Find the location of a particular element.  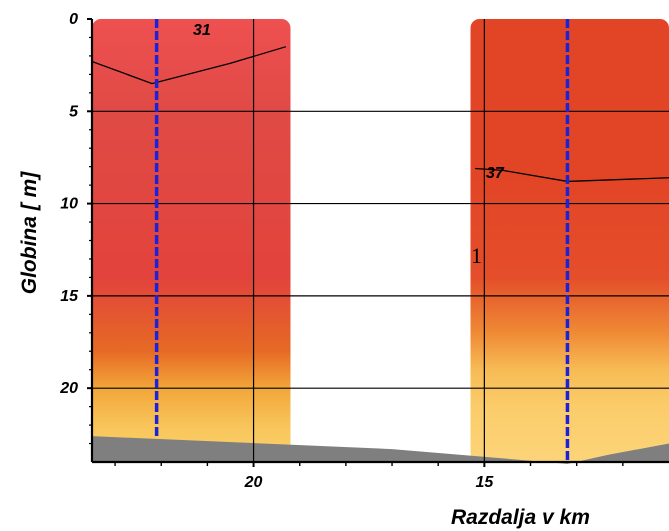

y-tick-label: 10 is located at coordinates (69, 204).